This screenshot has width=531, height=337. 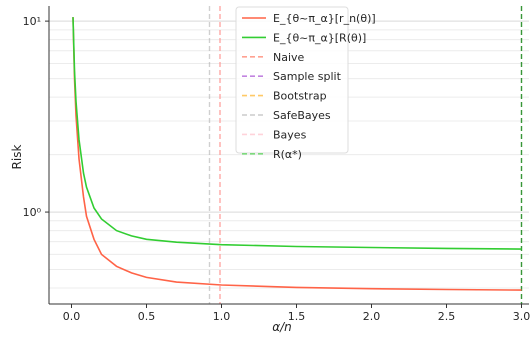 What do you see at coordinates (289, 57) in the screenshot?
I see `legend-label: Naive` at bounding box center [289, 57].